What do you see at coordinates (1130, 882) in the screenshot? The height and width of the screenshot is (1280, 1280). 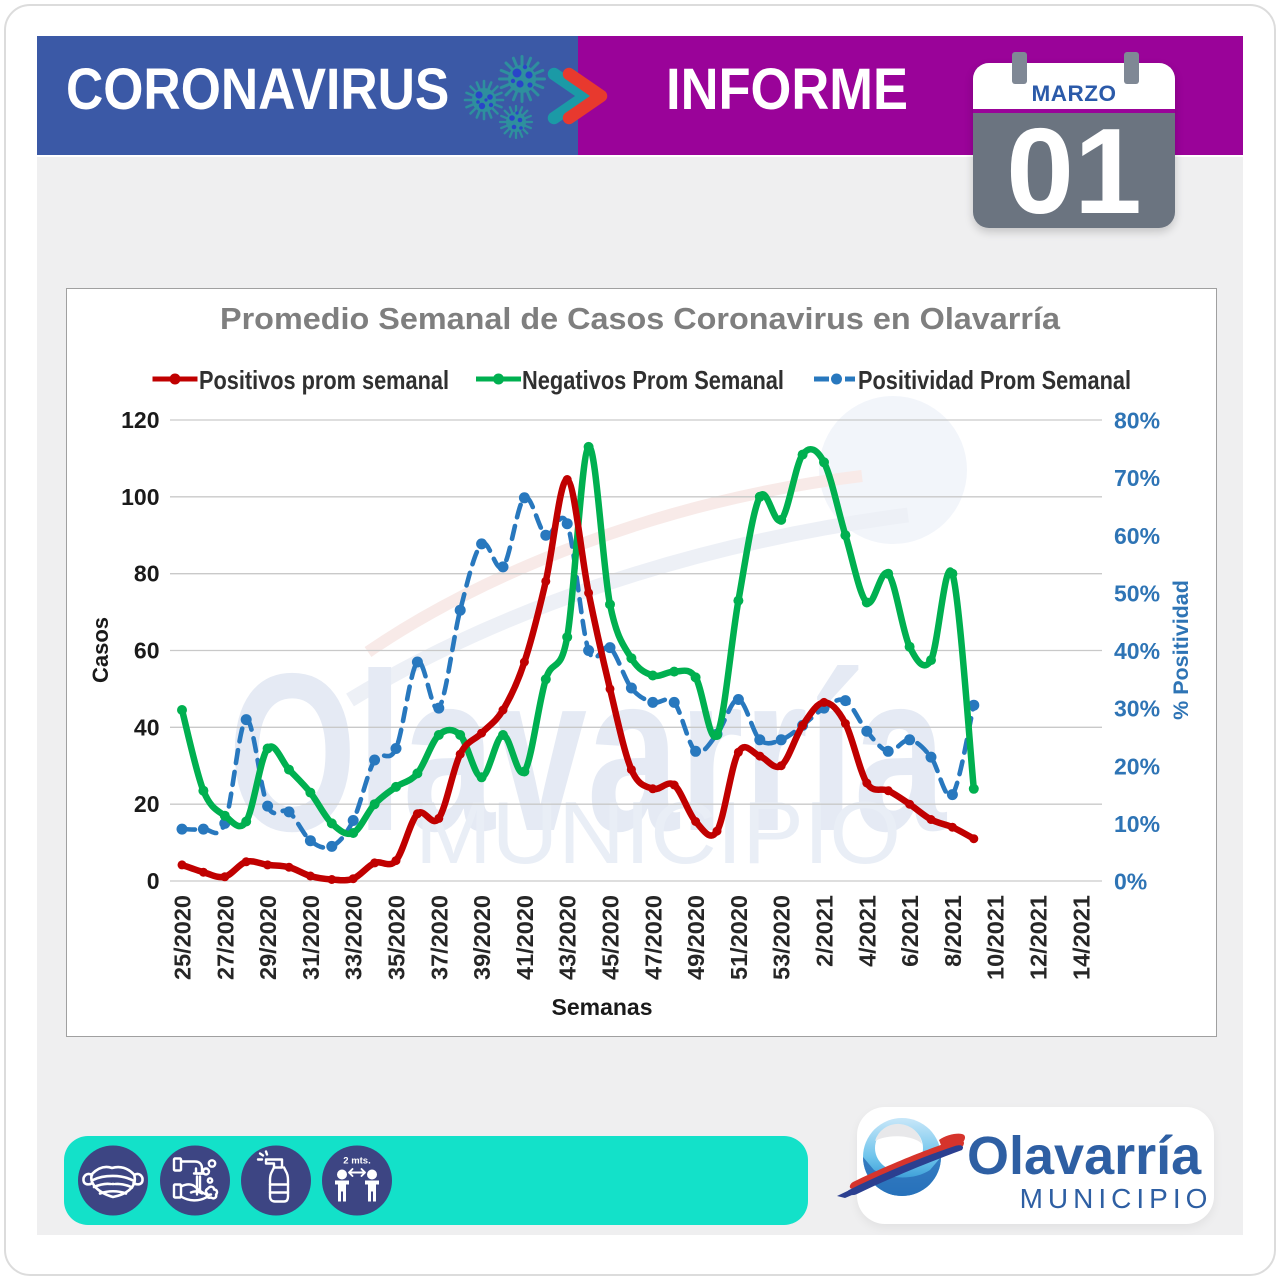 I see `svg-text: 0%` at bounding box center [1130, 882].